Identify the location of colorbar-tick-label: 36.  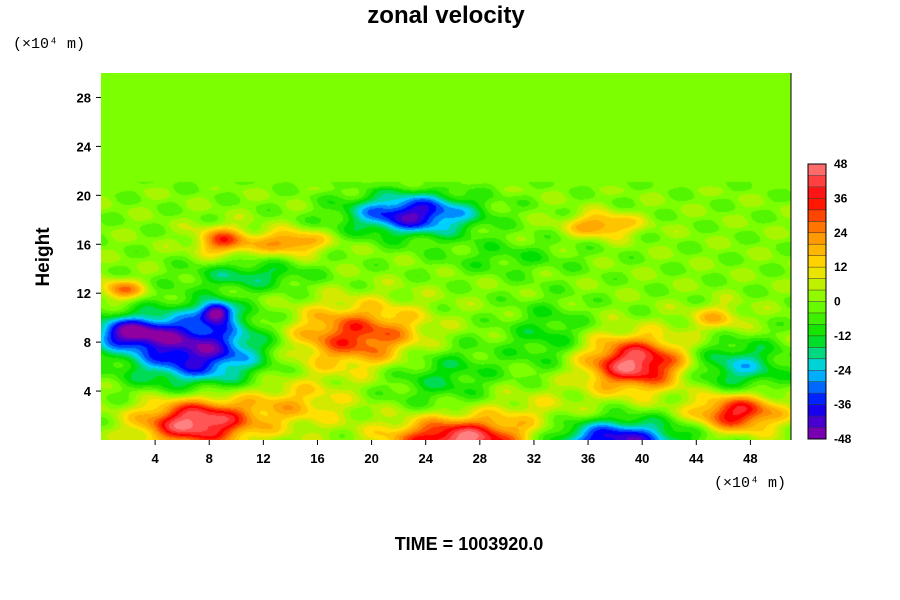
(841, 198).